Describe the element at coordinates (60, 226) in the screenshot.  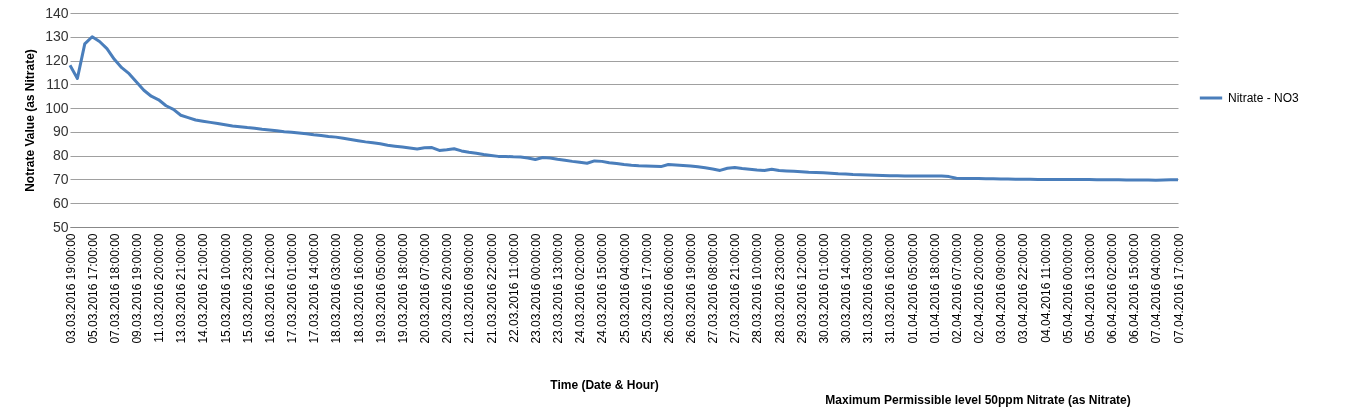
I see `y-tick-label: 50` at that location.